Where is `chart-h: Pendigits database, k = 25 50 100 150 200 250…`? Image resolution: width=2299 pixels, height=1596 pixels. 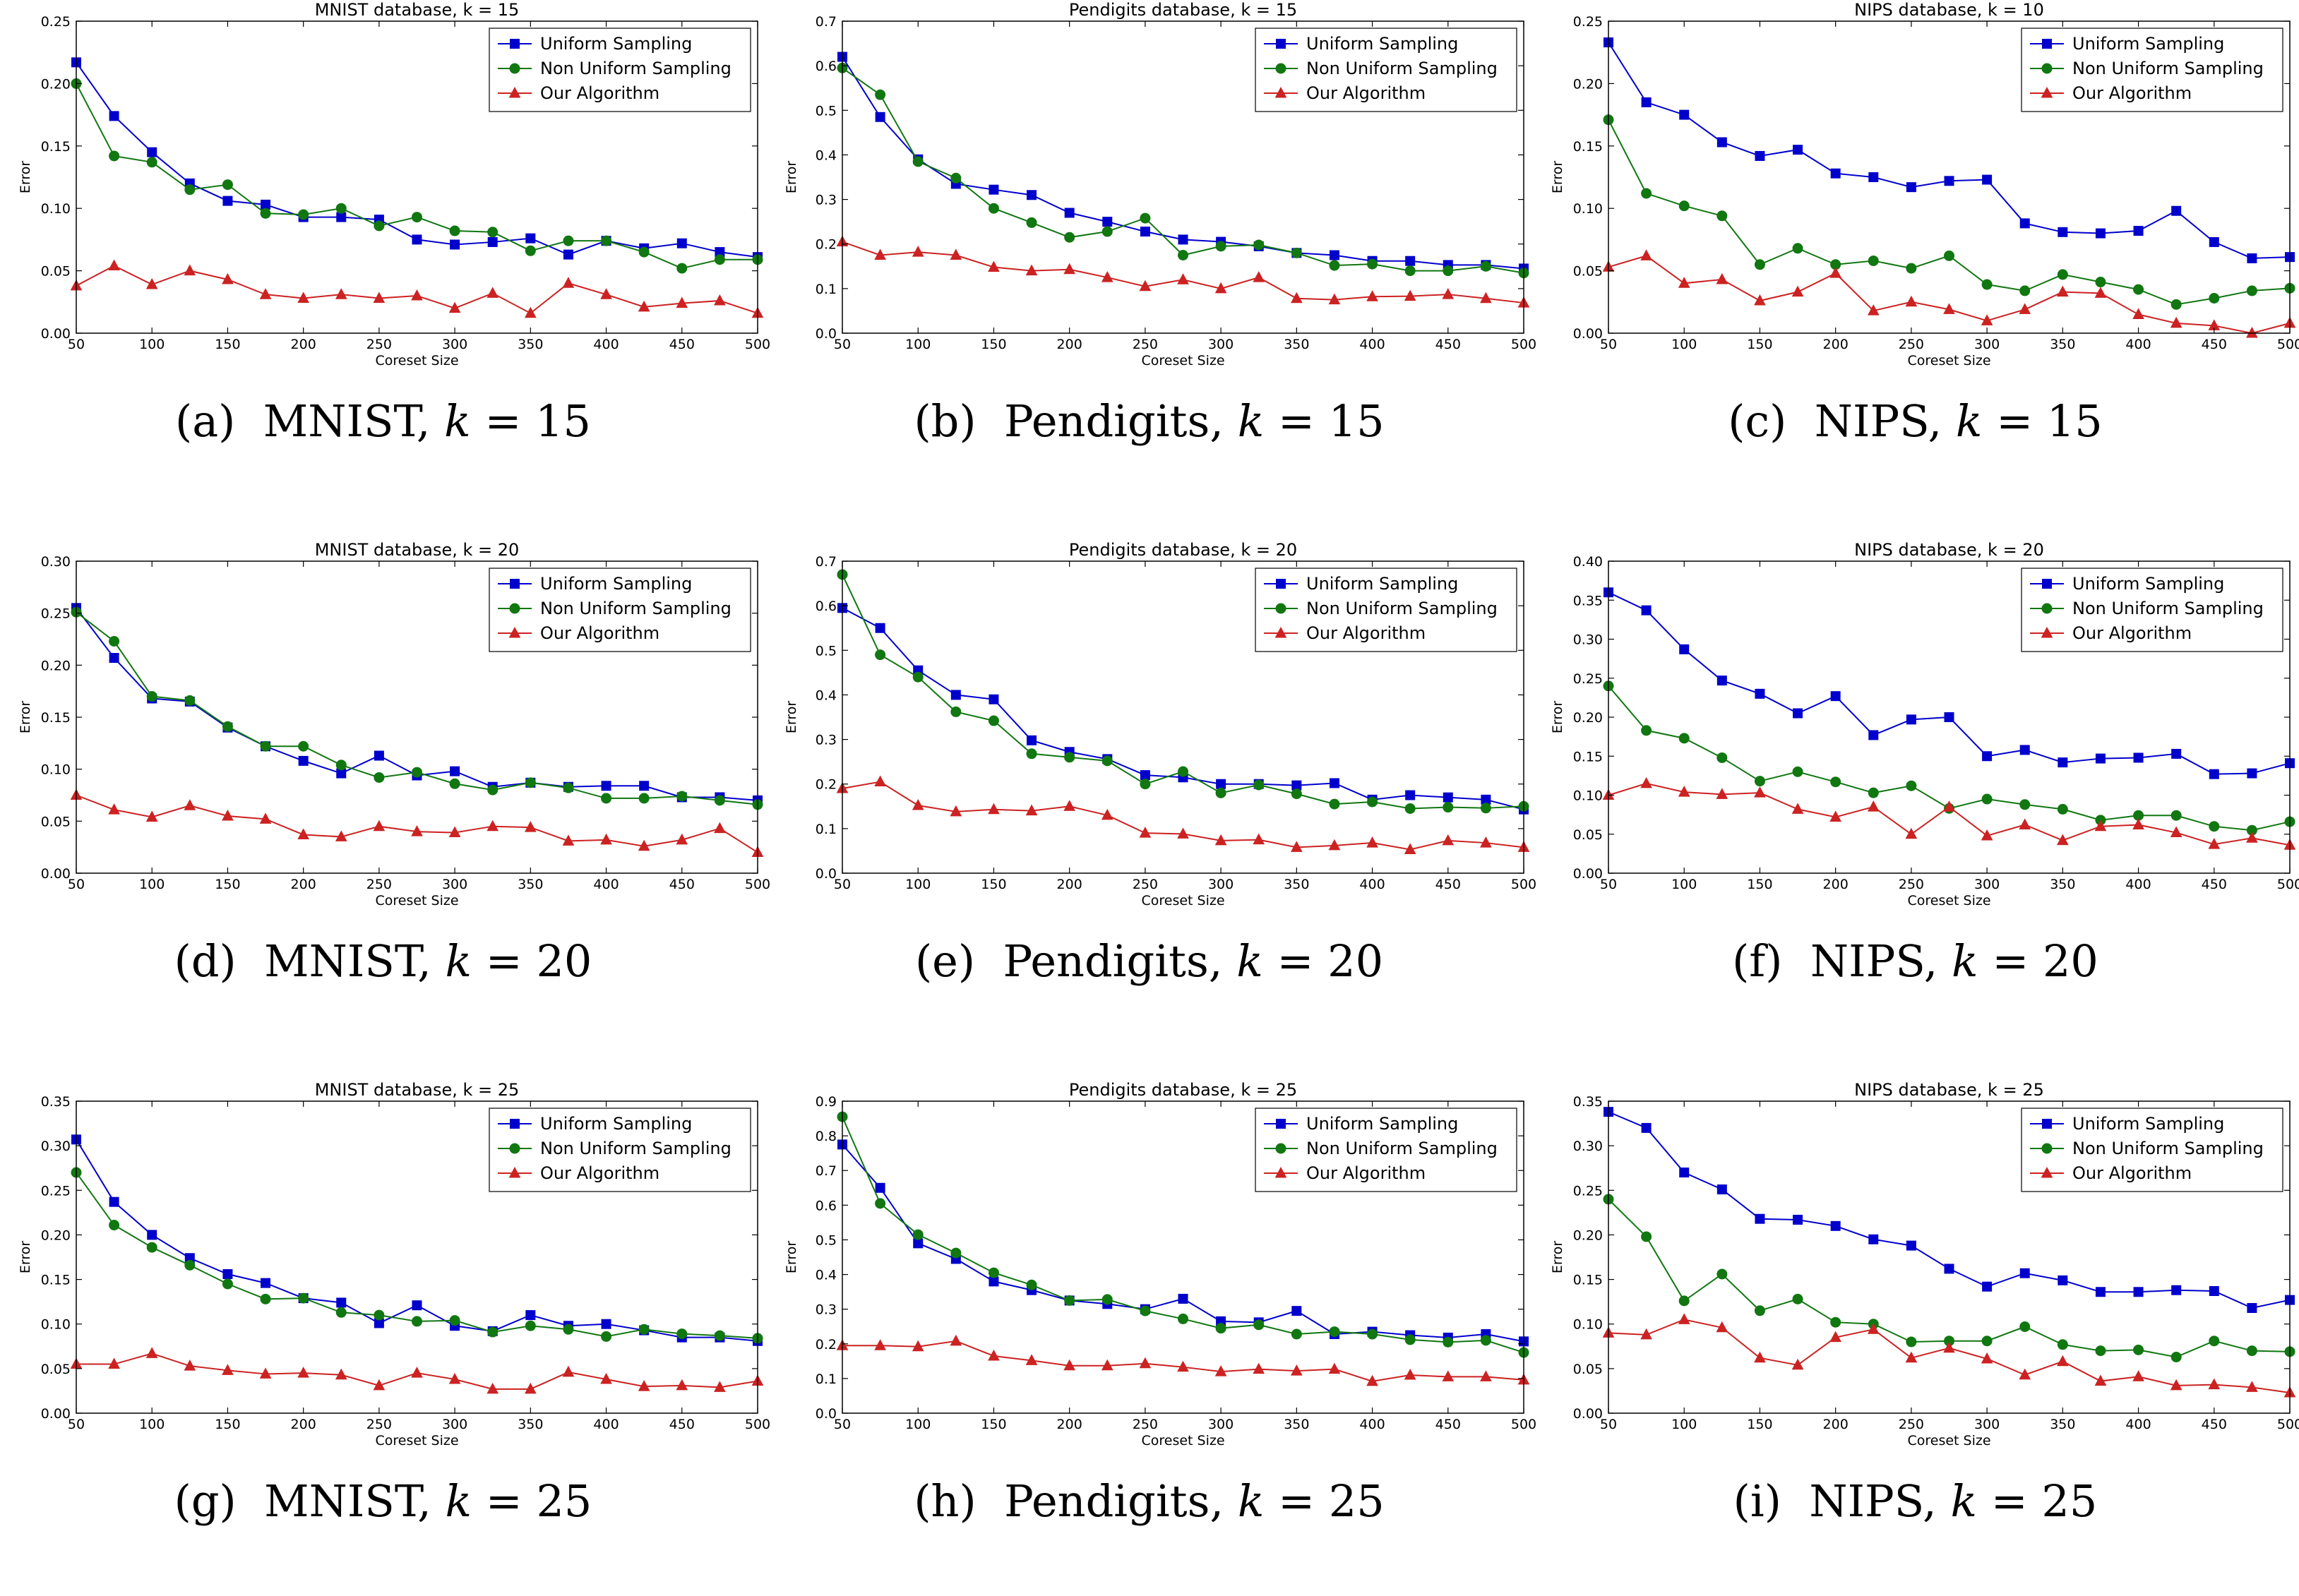
chart-h: Pendigits database, k = 25 50 100 150 200 250… is located at coordinates (1160, 1264).